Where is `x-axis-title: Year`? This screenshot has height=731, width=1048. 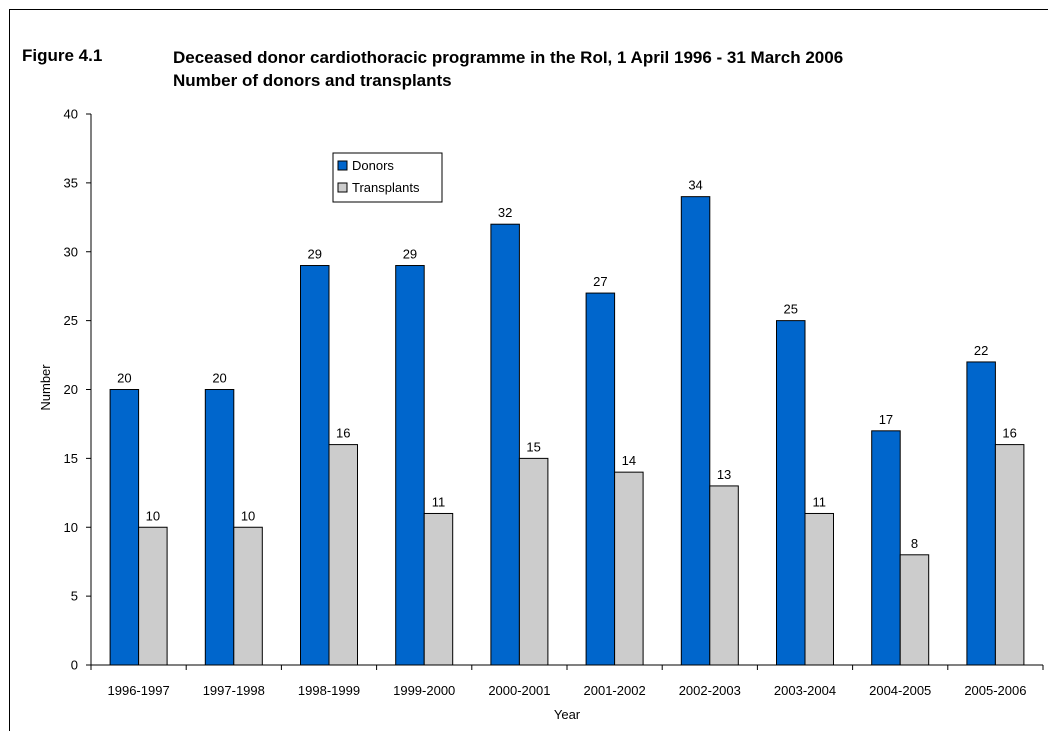 x-axis-title: Year is located at coordinates (567, 714).